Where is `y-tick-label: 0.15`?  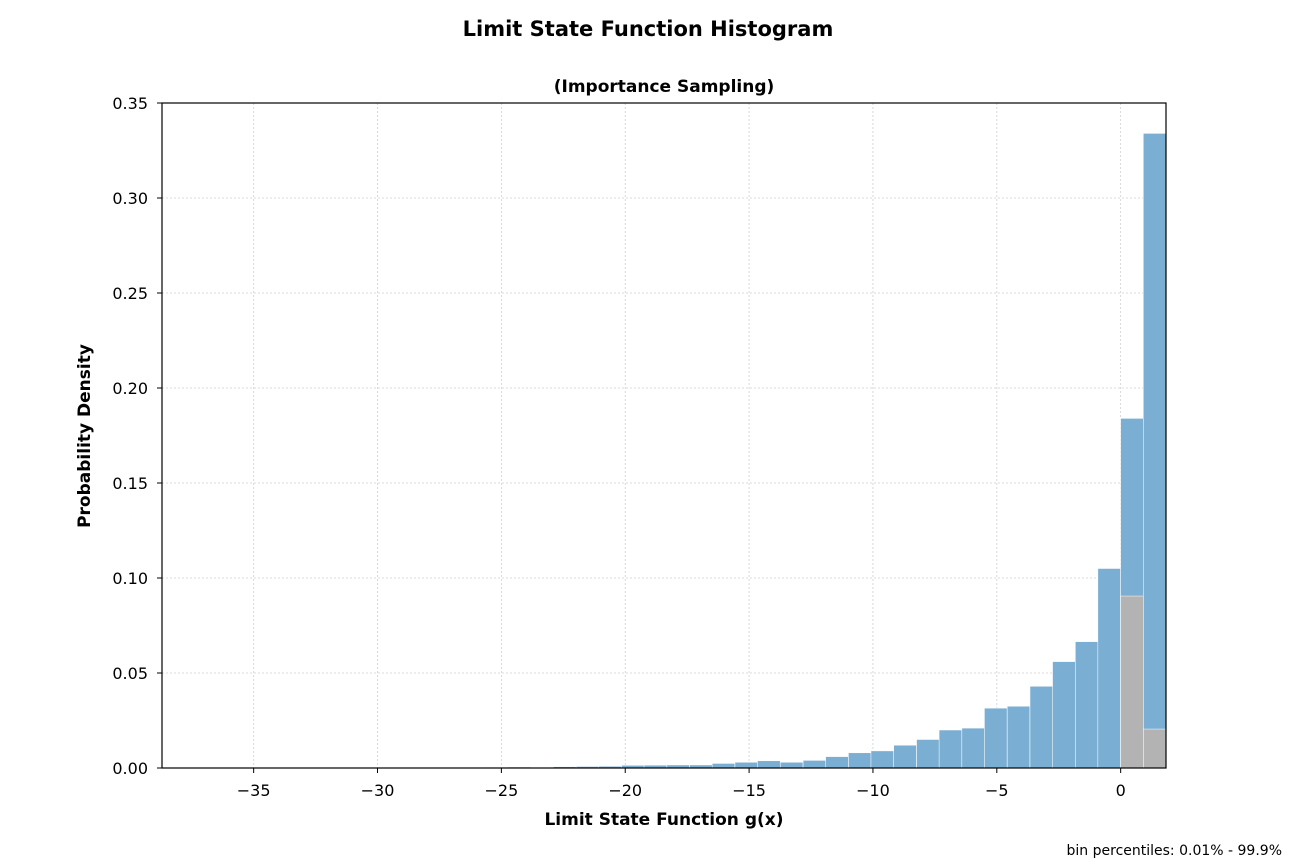 y-tick-label: 0.15 is located at coordinates (130, 483).